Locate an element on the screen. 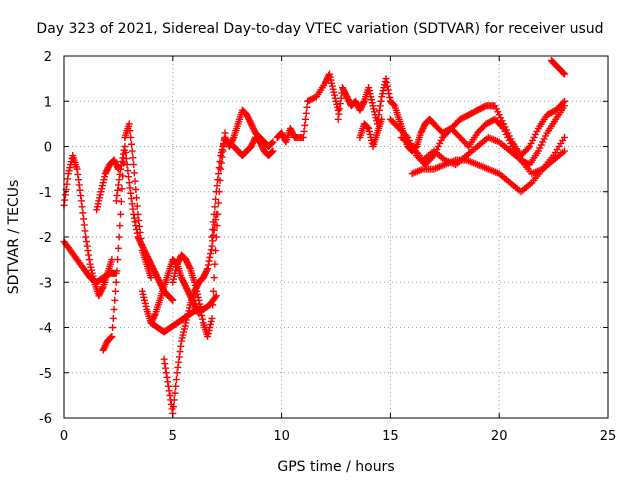 The height and width of the screenshot is (484, 640). x-tick-label: 20 is located at coordinates (499, 436).